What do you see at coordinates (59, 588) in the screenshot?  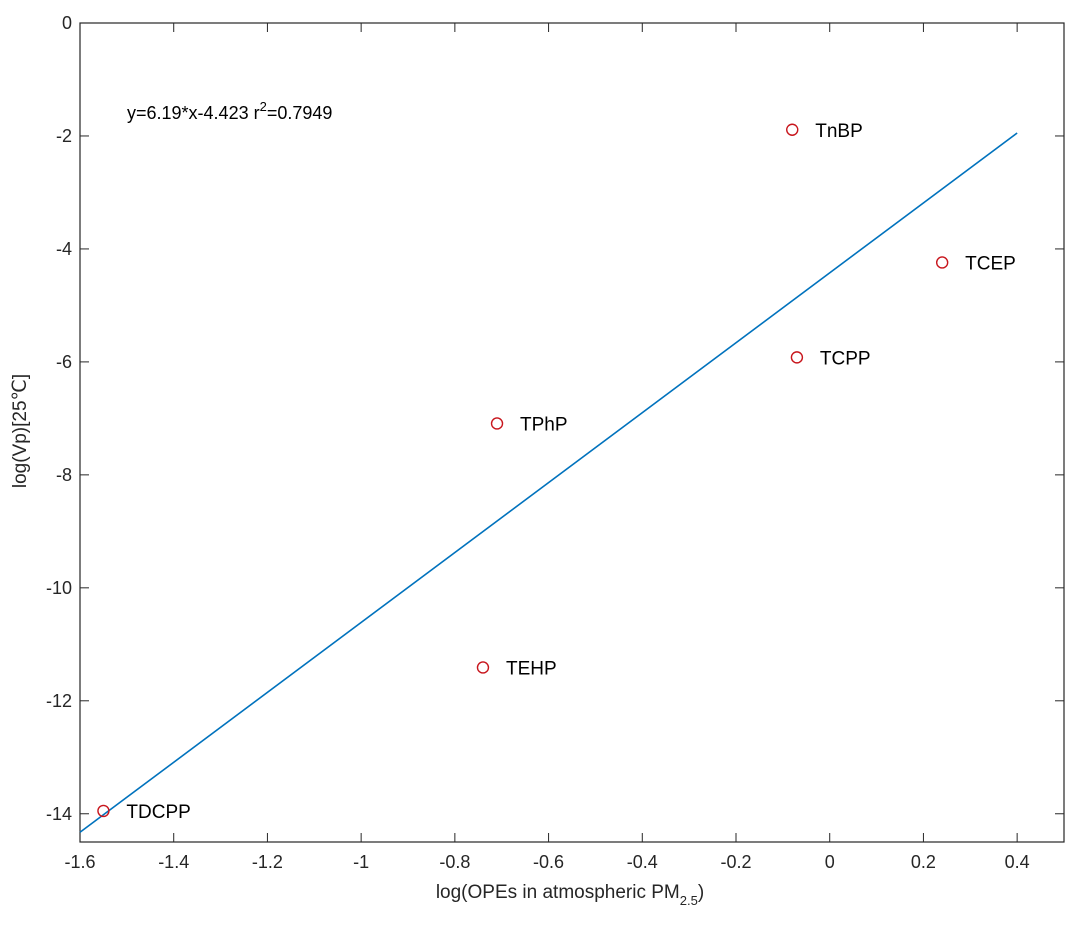 I see `y-tick-label: -10` at bounding box center [59, 588].